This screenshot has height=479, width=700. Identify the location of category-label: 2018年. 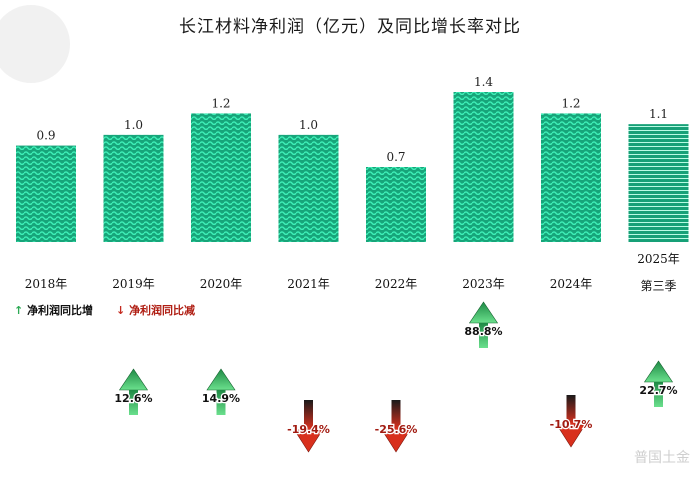
(46, 284).